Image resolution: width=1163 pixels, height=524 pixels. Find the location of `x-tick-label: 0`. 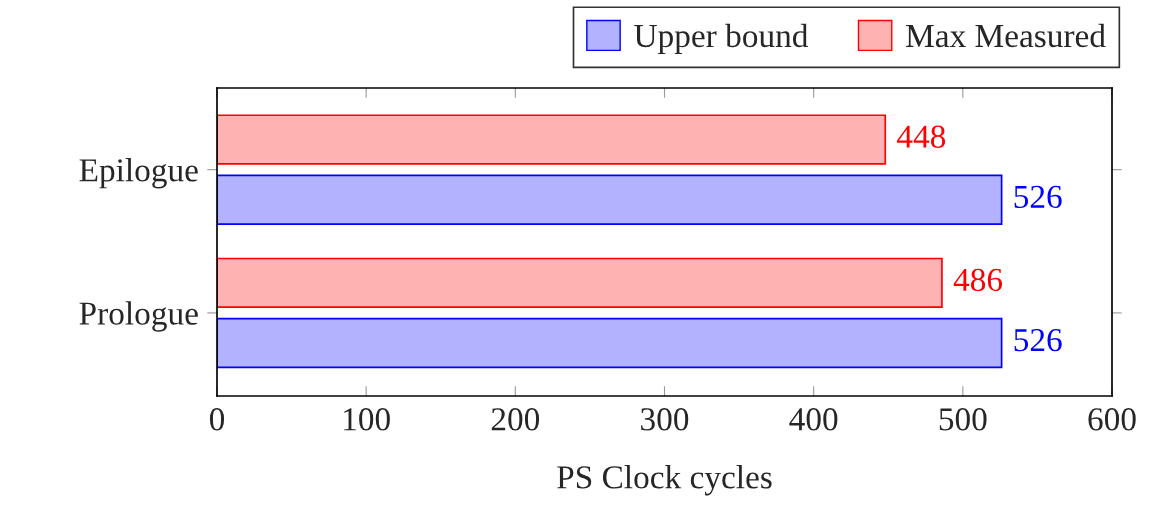

x-tick-label: 0 is located at coordinates (217, 419).